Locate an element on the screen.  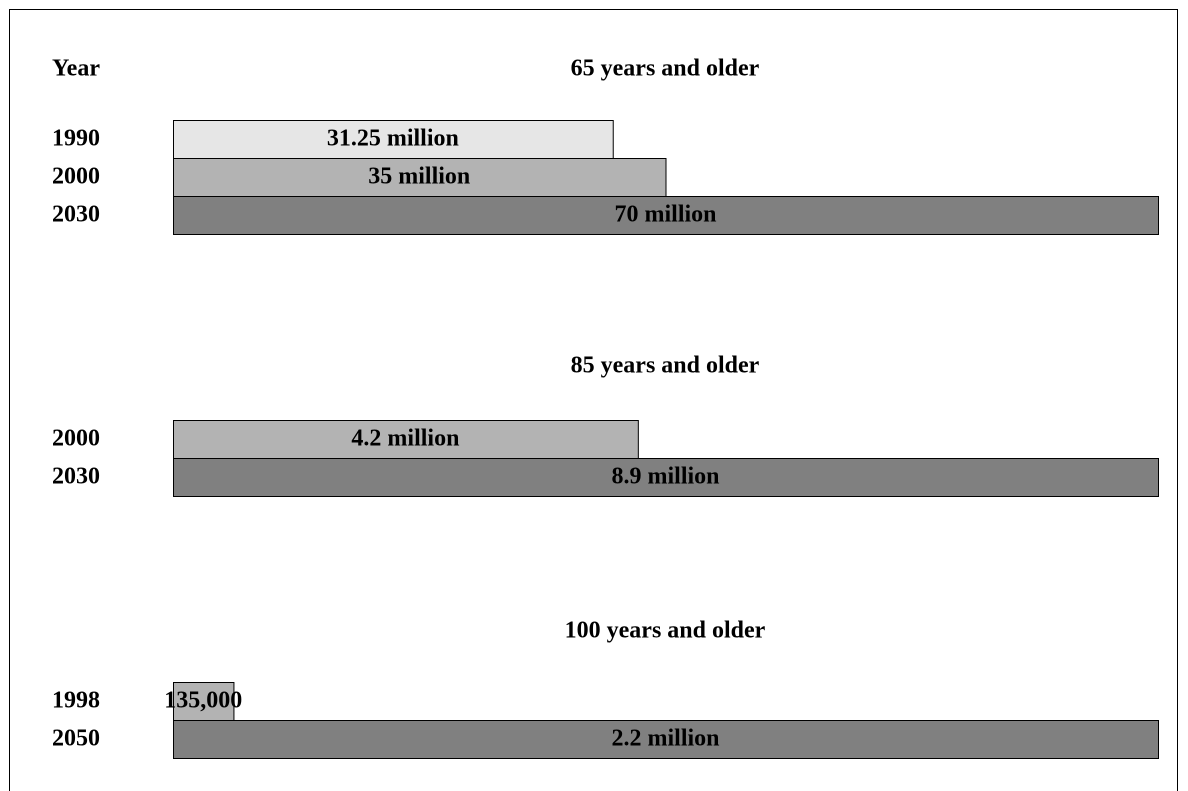
value-label: 70 million is located at coordinates (665, 215).